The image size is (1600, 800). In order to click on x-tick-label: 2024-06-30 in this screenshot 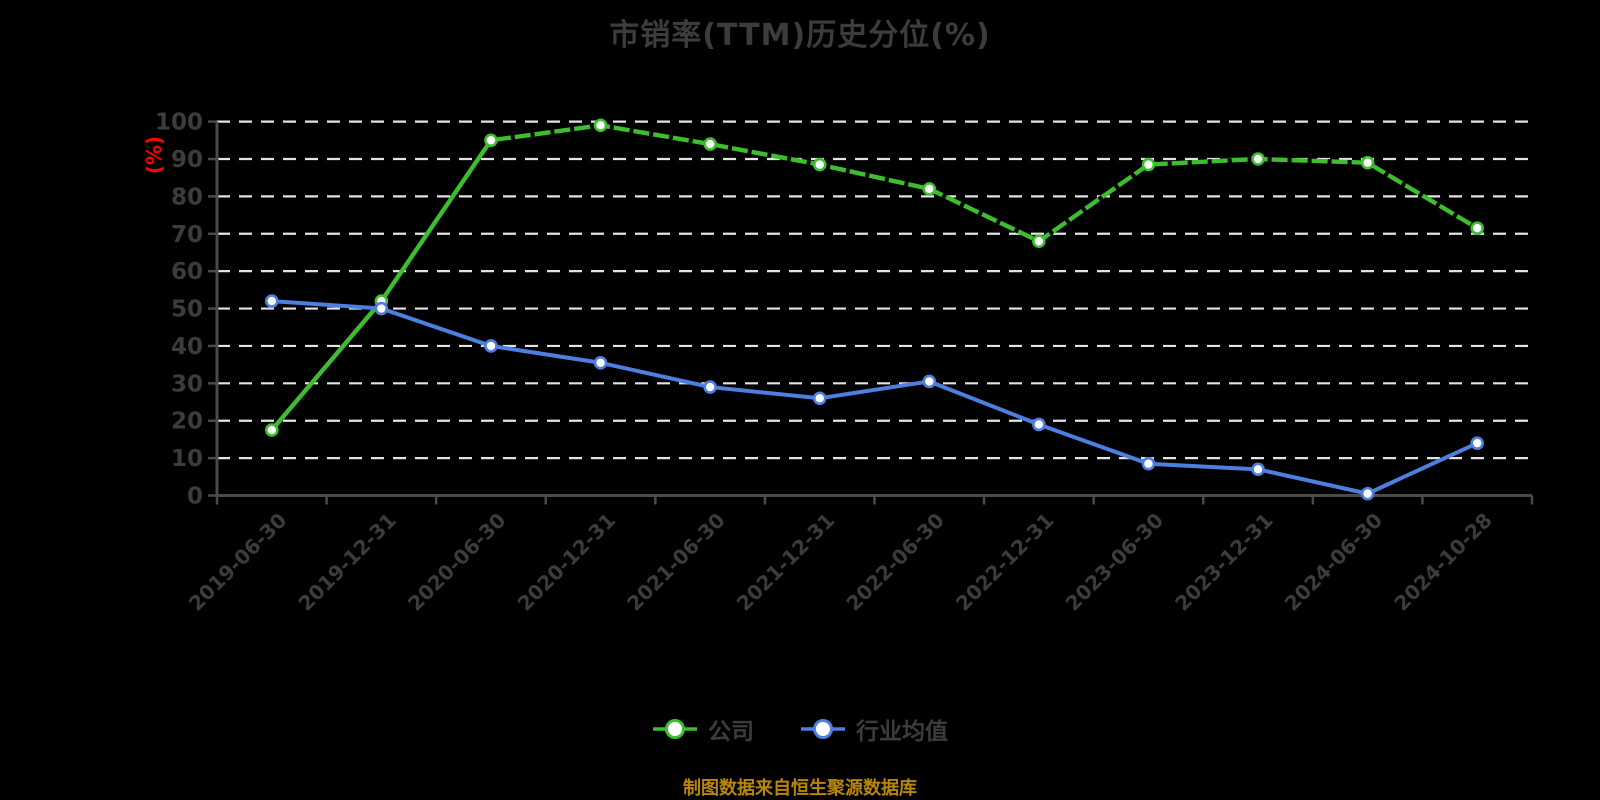, I will do `click(1333, 561)`.